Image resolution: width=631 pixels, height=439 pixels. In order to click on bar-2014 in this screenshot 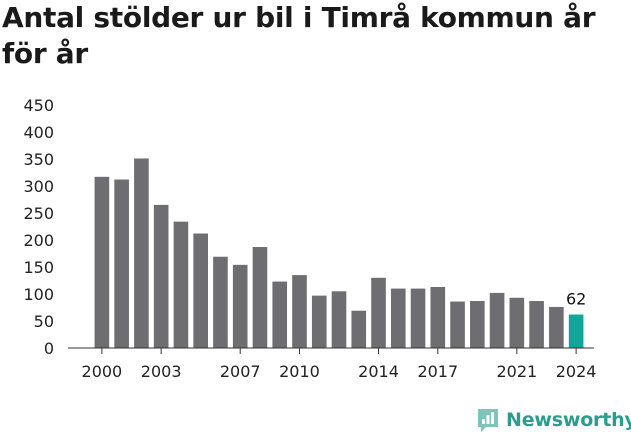, I will do `click(378, 312)`.